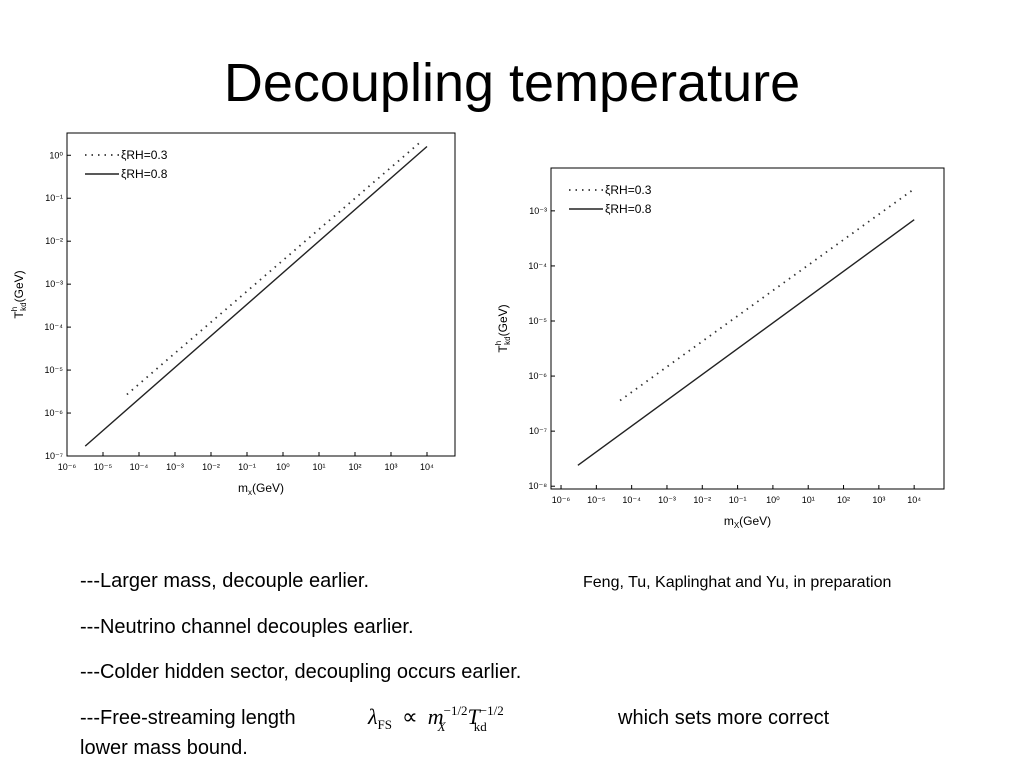 The height and width of the screenshot is (768, 1024). I want to click on formula-part: X, so click(442, 726).